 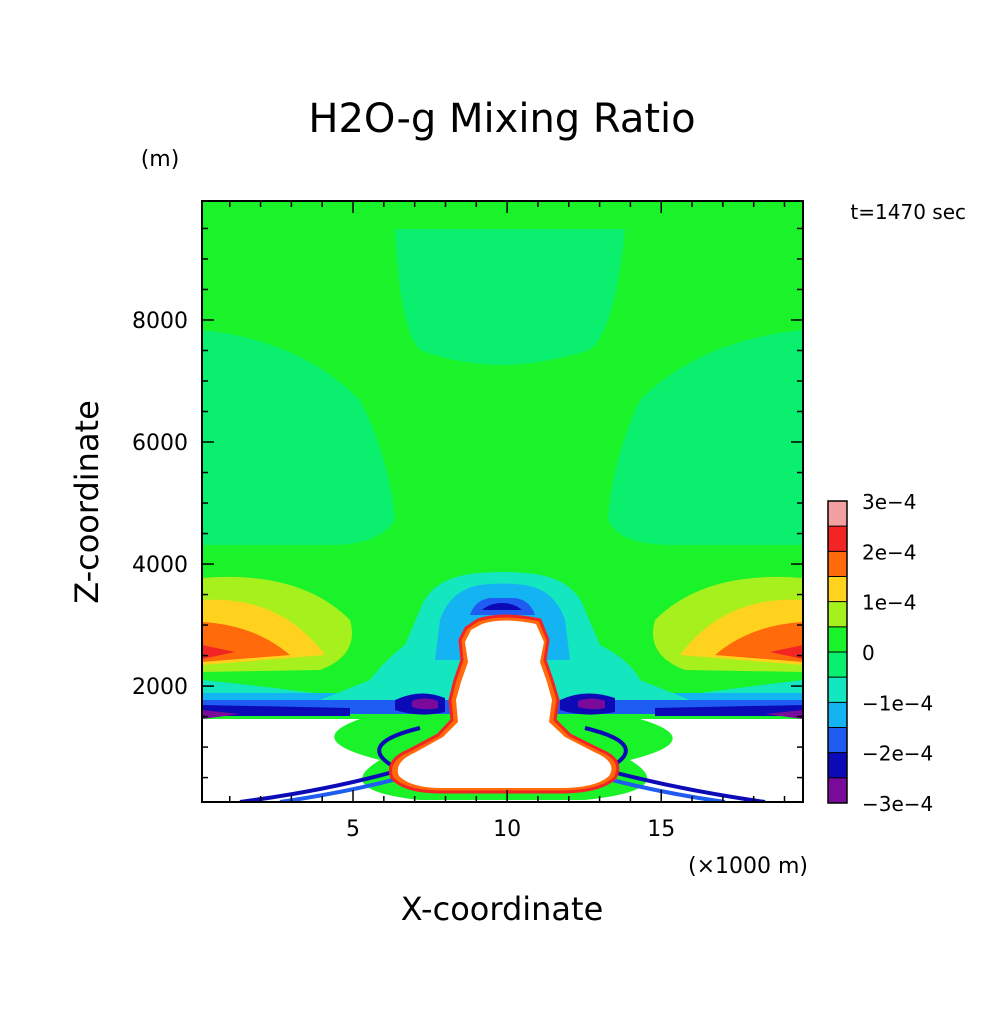 What do you see at coordinates (160, 321) in the screenshot?
I see `y-tick-label: 8000` at bounding box center [160, 321].